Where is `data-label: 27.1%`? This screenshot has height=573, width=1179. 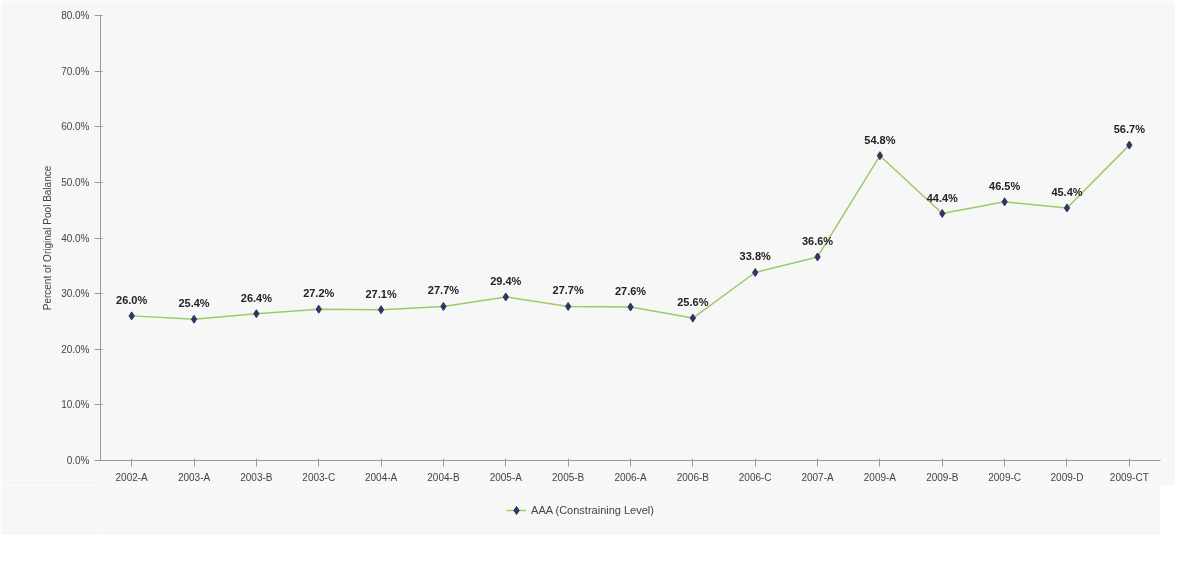
data-label: 27.1% is located at coordinates (381, 293).